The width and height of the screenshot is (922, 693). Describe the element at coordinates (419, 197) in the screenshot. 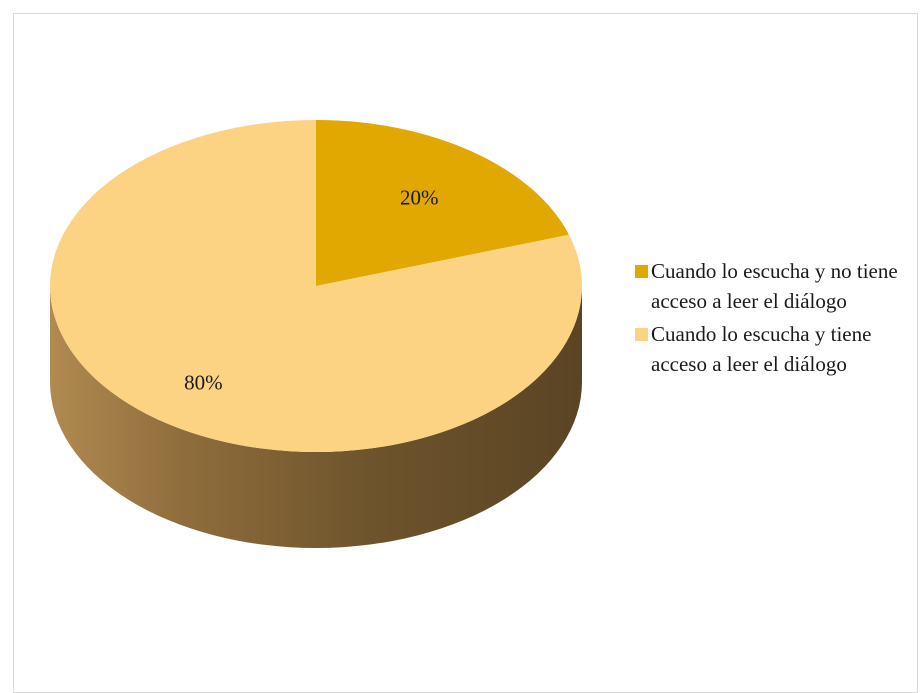

I see `slice-label-1: 20%` at that location.